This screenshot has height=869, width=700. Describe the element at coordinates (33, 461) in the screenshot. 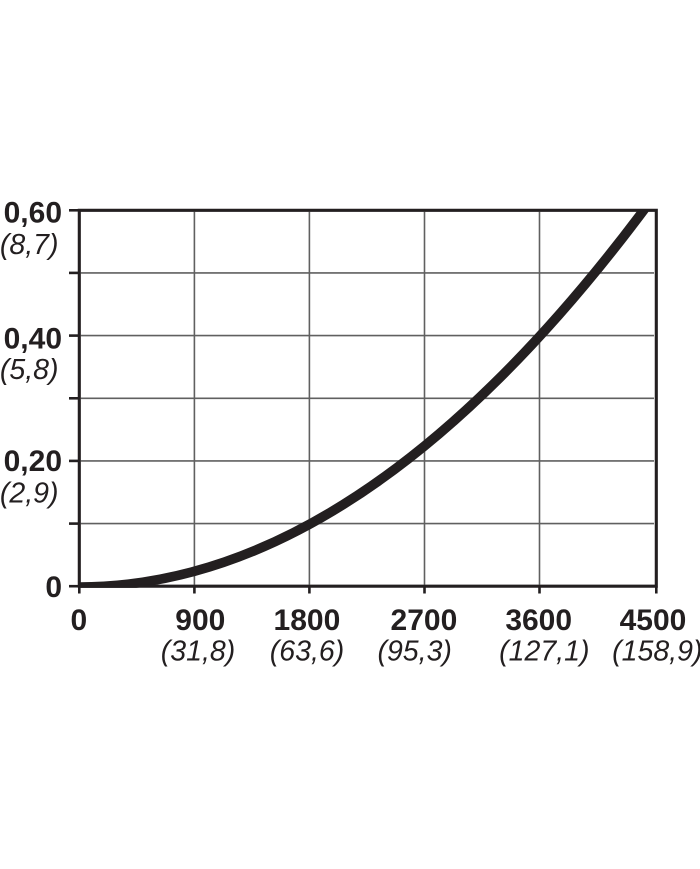

I see `svg-text: 0,20` at that location.